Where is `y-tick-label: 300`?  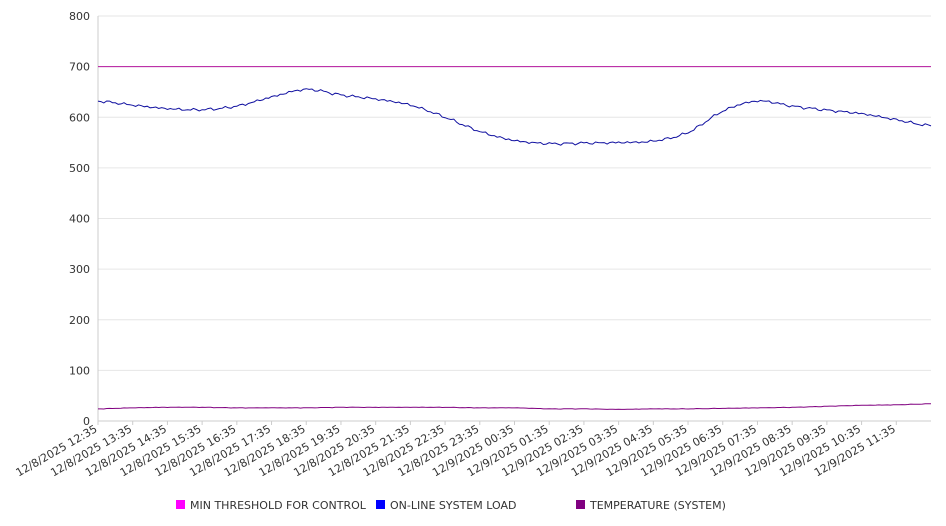 y-tick-label: 300 is located at coordinates (79, 269).